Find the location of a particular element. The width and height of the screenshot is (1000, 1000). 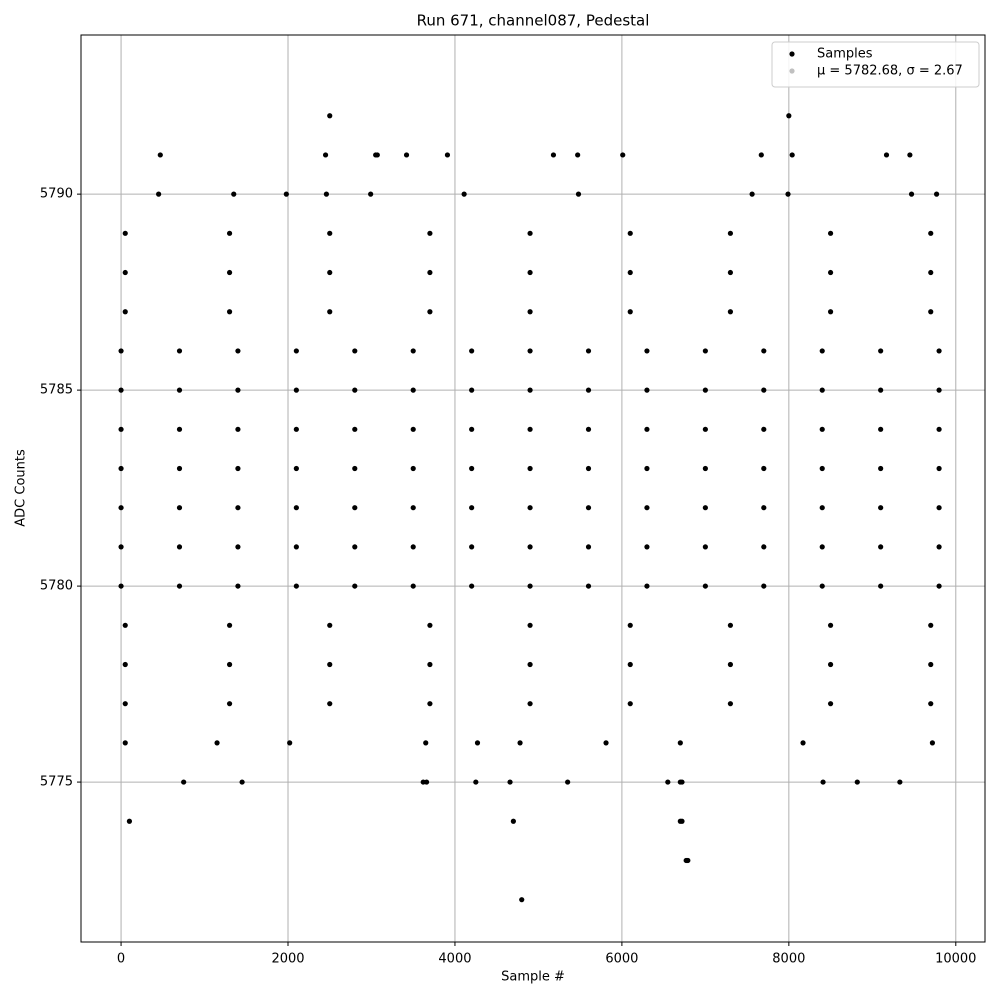

legend-box is located at coordinates (875, 64).